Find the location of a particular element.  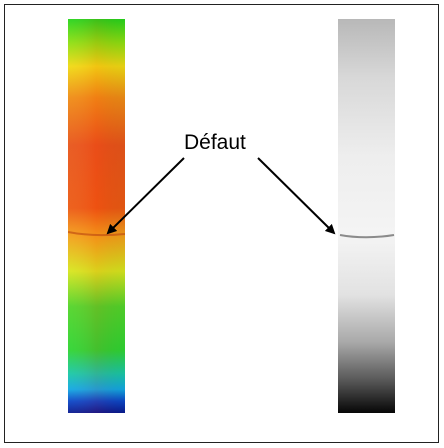

thermal-shading is located at coordinates (96, 216).